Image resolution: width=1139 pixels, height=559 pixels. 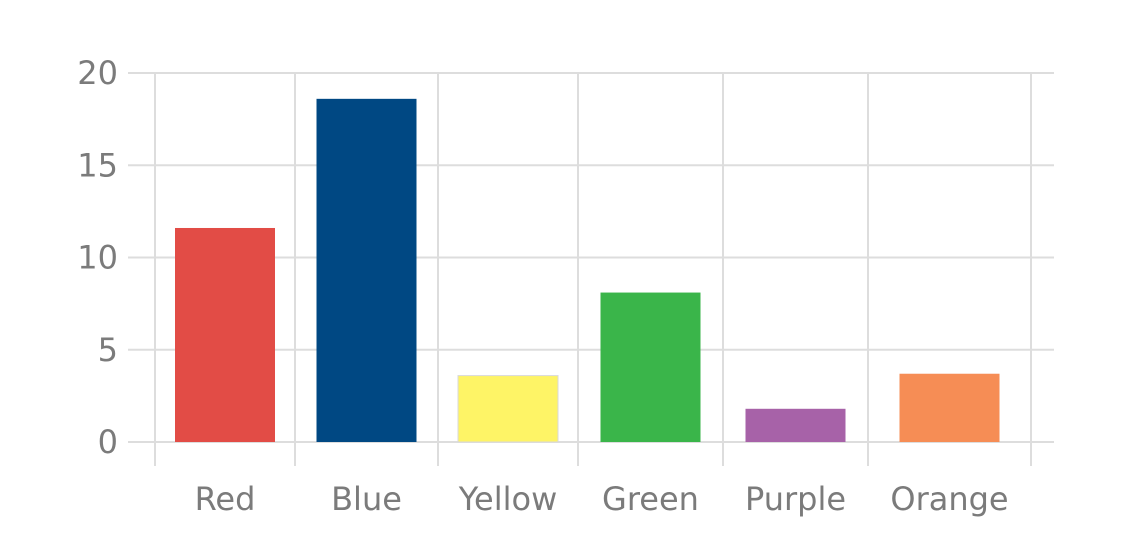 I want to click on y-tick-label: 10, so click(x=97, y=258).